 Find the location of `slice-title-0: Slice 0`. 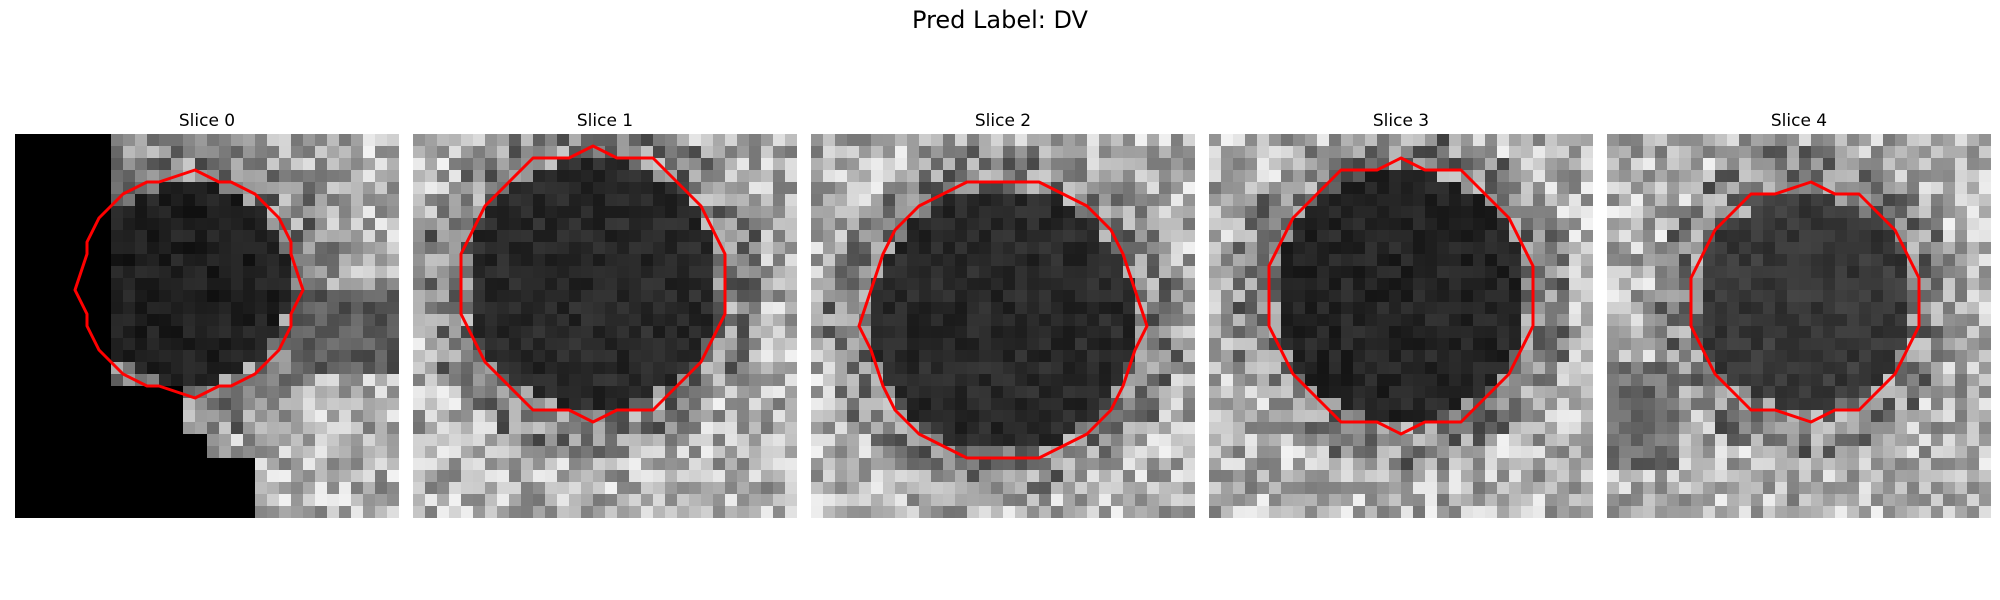

slice-title-0: Slice 0 is located at coordinates (207, 121).